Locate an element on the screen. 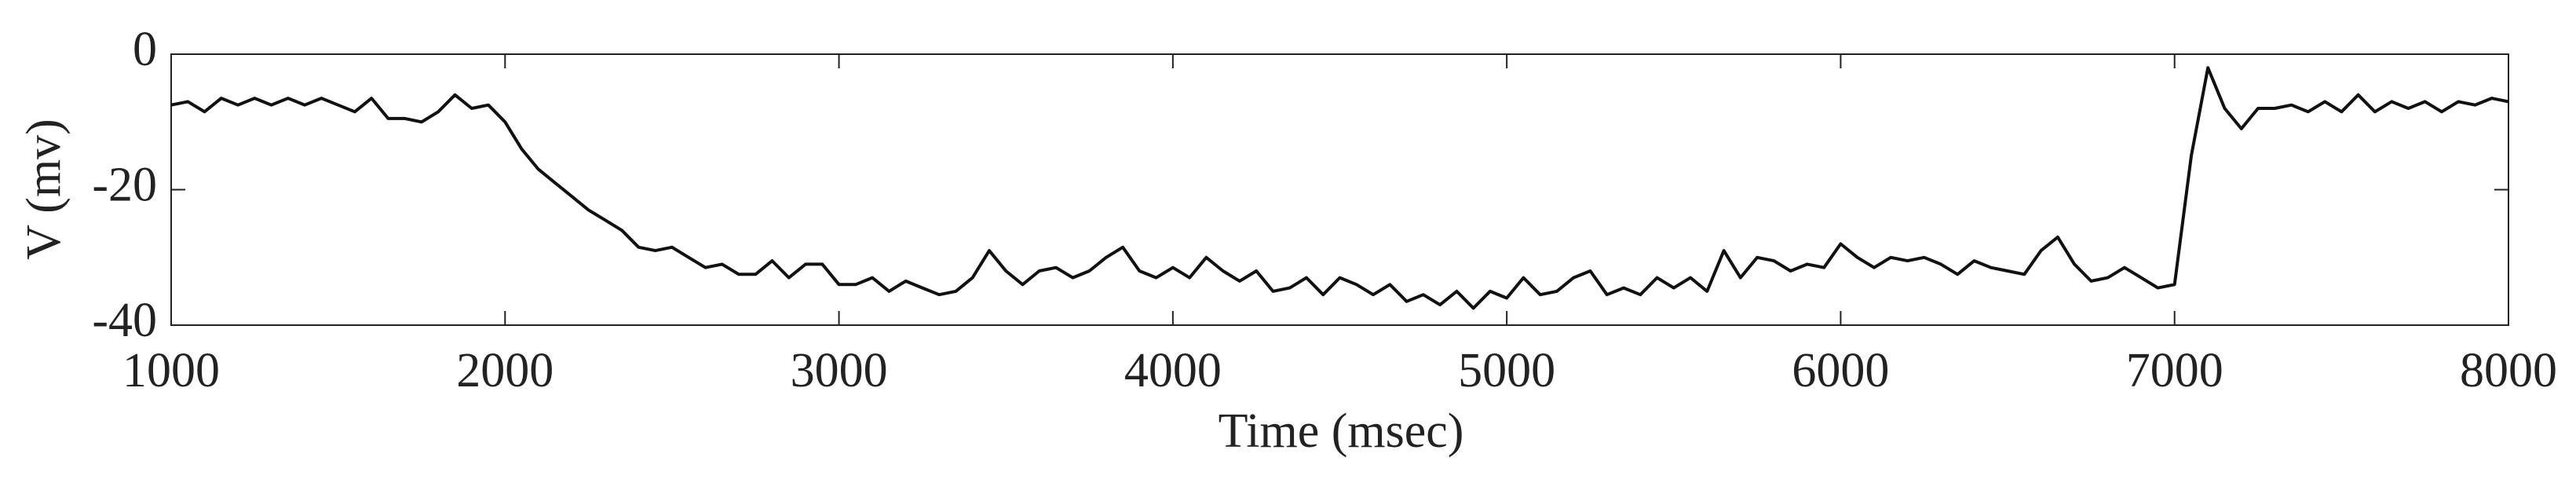 The height and width of the screenshot is (483, 2576). x-tick-label: 1000 is located at coordinates (171, 371).